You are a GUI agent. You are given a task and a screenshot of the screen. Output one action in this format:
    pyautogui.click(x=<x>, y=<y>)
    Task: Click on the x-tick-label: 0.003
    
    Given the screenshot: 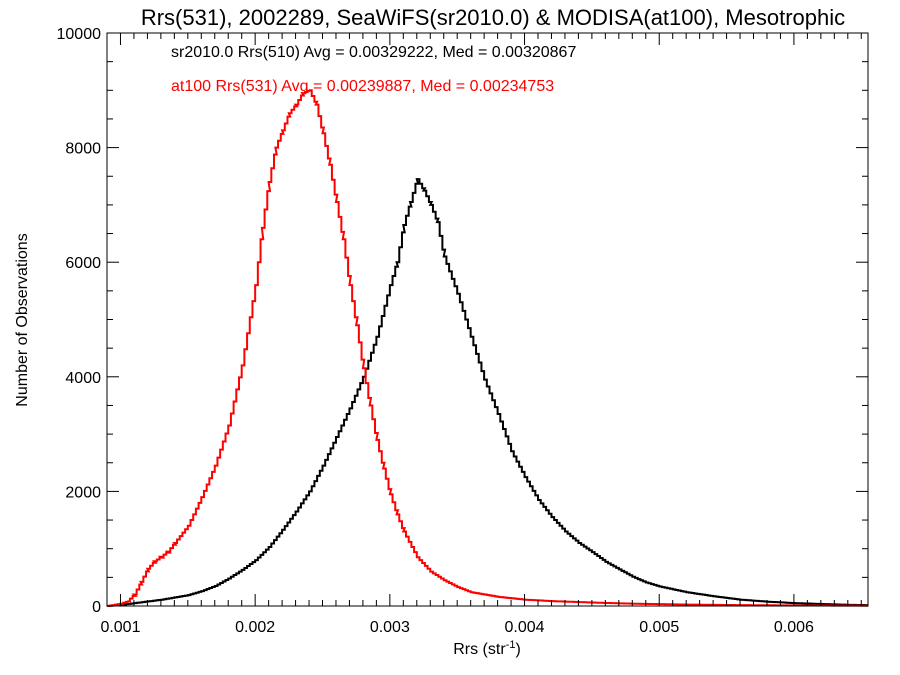 What is the action you would take?
    pyautogui.click(x=390, y=627)
    